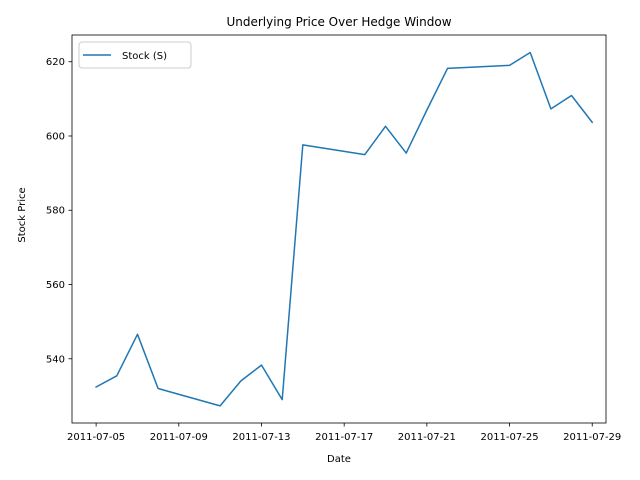  I want to click on x-tick-label: 2011-07-25, so click(509, 437).